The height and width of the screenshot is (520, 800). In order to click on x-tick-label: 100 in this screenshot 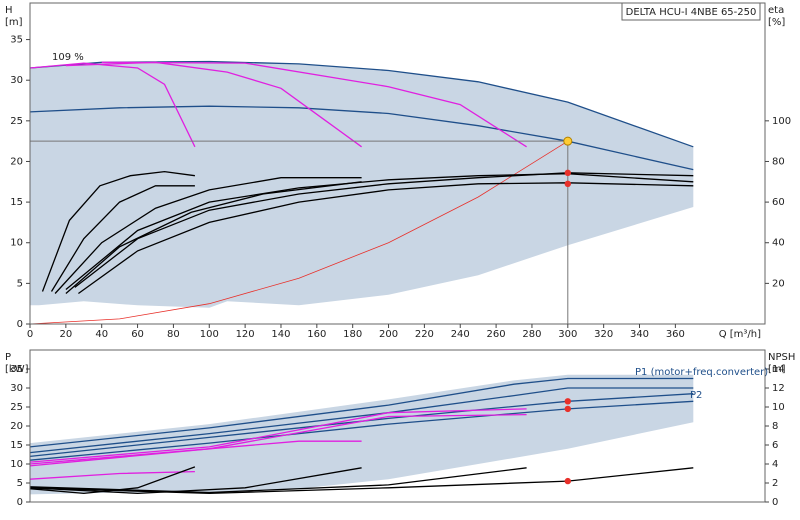, I will do `click(209, 334)`.